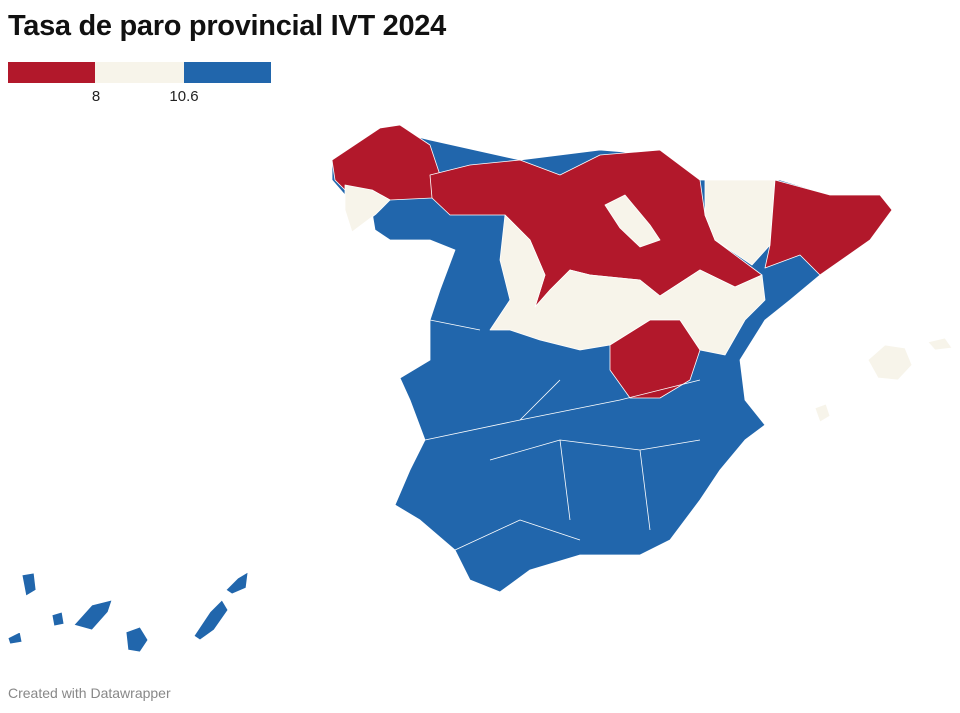 This screenshot has width=960, height=713. Describe the element at coordinates (227, 72) in the screenshot. I see `legend-high` at that location.